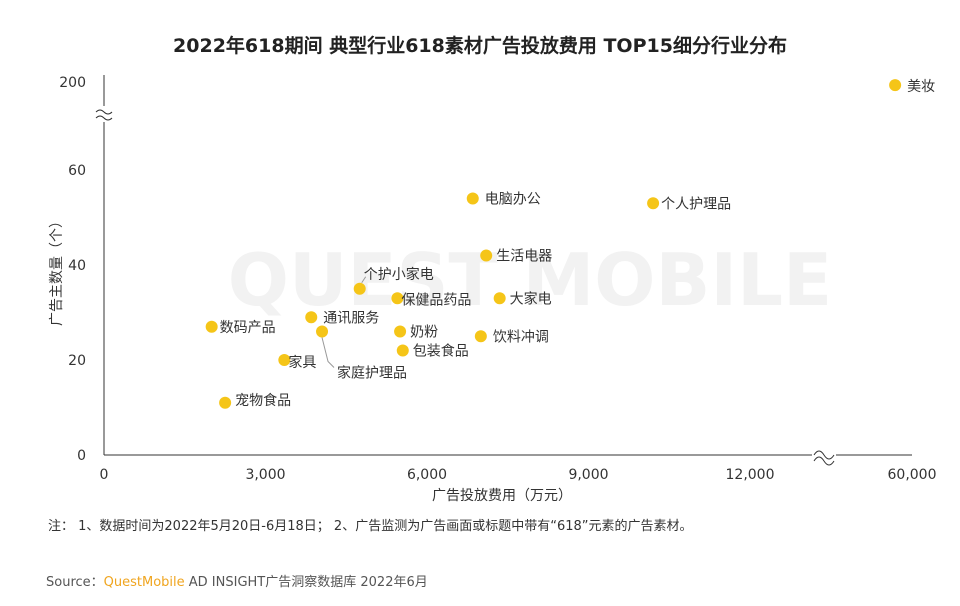 The image size is (960, 606). I want to click on point-label: 饮料冲调, so click(521, 337).